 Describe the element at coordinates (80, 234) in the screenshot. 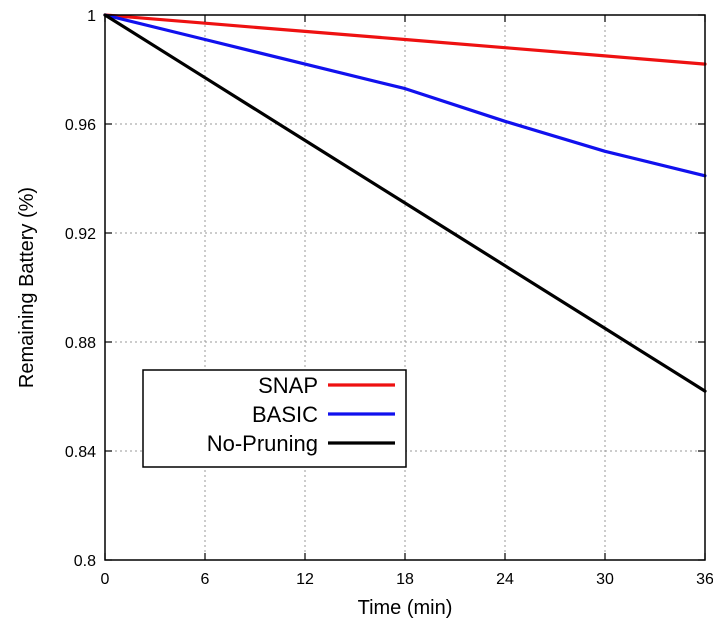

I see `y-tick-label: 0.92` at that location.